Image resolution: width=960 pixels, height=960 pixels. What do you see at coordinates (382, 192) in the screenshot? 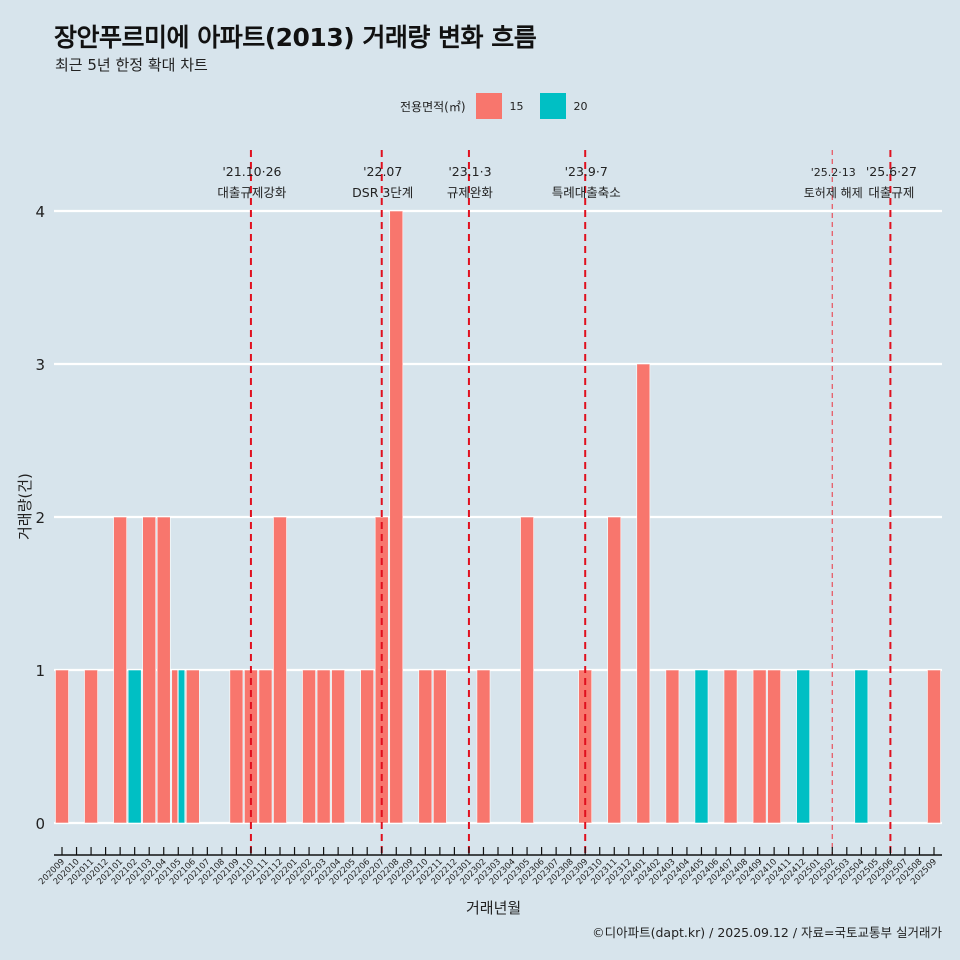
I see `event-name-label: DSR 3단계` at bounding box center [382, 192].